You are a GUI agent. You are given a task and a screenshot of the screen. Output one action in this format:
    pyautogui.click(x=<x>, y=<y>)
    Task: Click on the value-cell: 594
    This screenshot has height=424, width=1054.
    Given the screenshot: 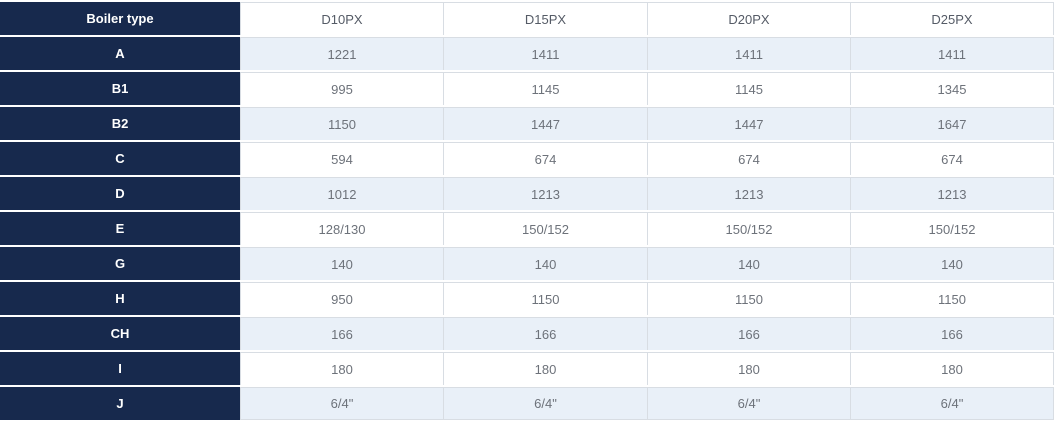 What is the action you would take?
    pyautogui.click(x=341, y=158)
    